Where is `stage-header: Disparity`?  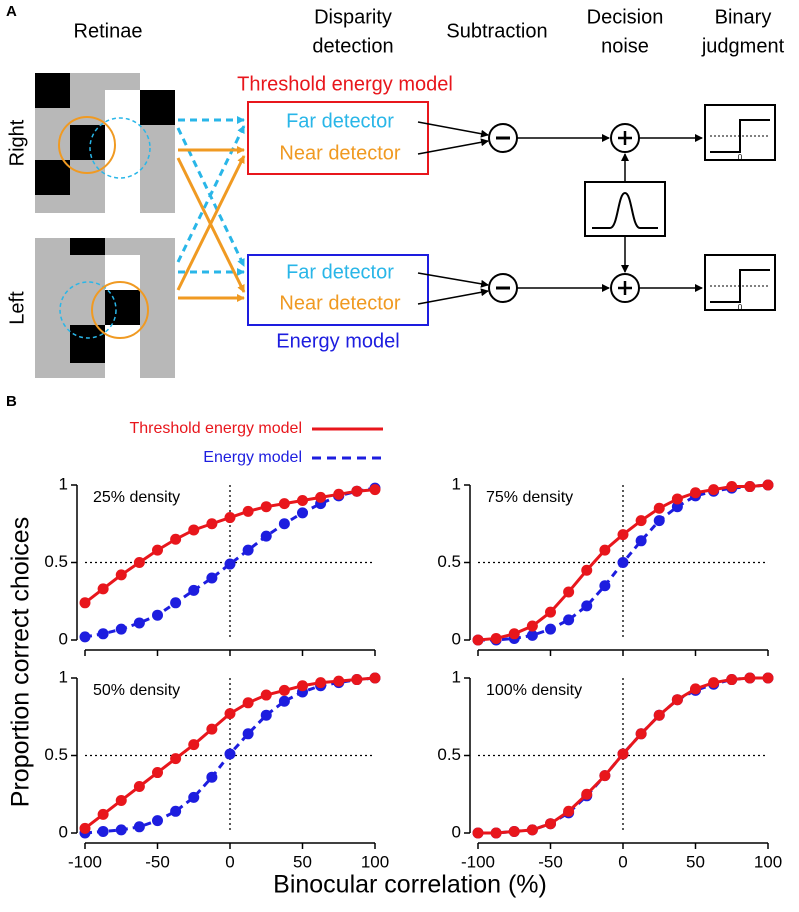 stage-header: Disparity is located at coordinates (353, 17).